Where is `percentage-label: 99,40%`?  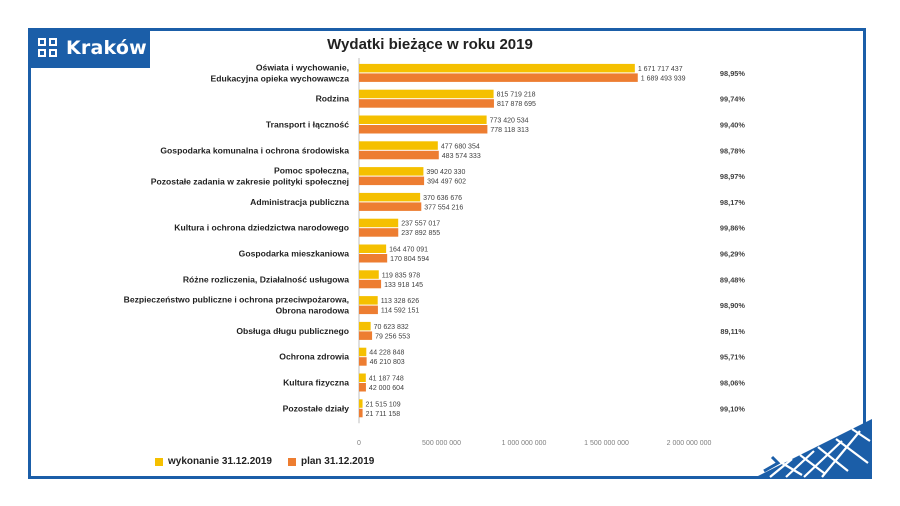 percentage-label: 99,40% is located at coordinates (732, 125).